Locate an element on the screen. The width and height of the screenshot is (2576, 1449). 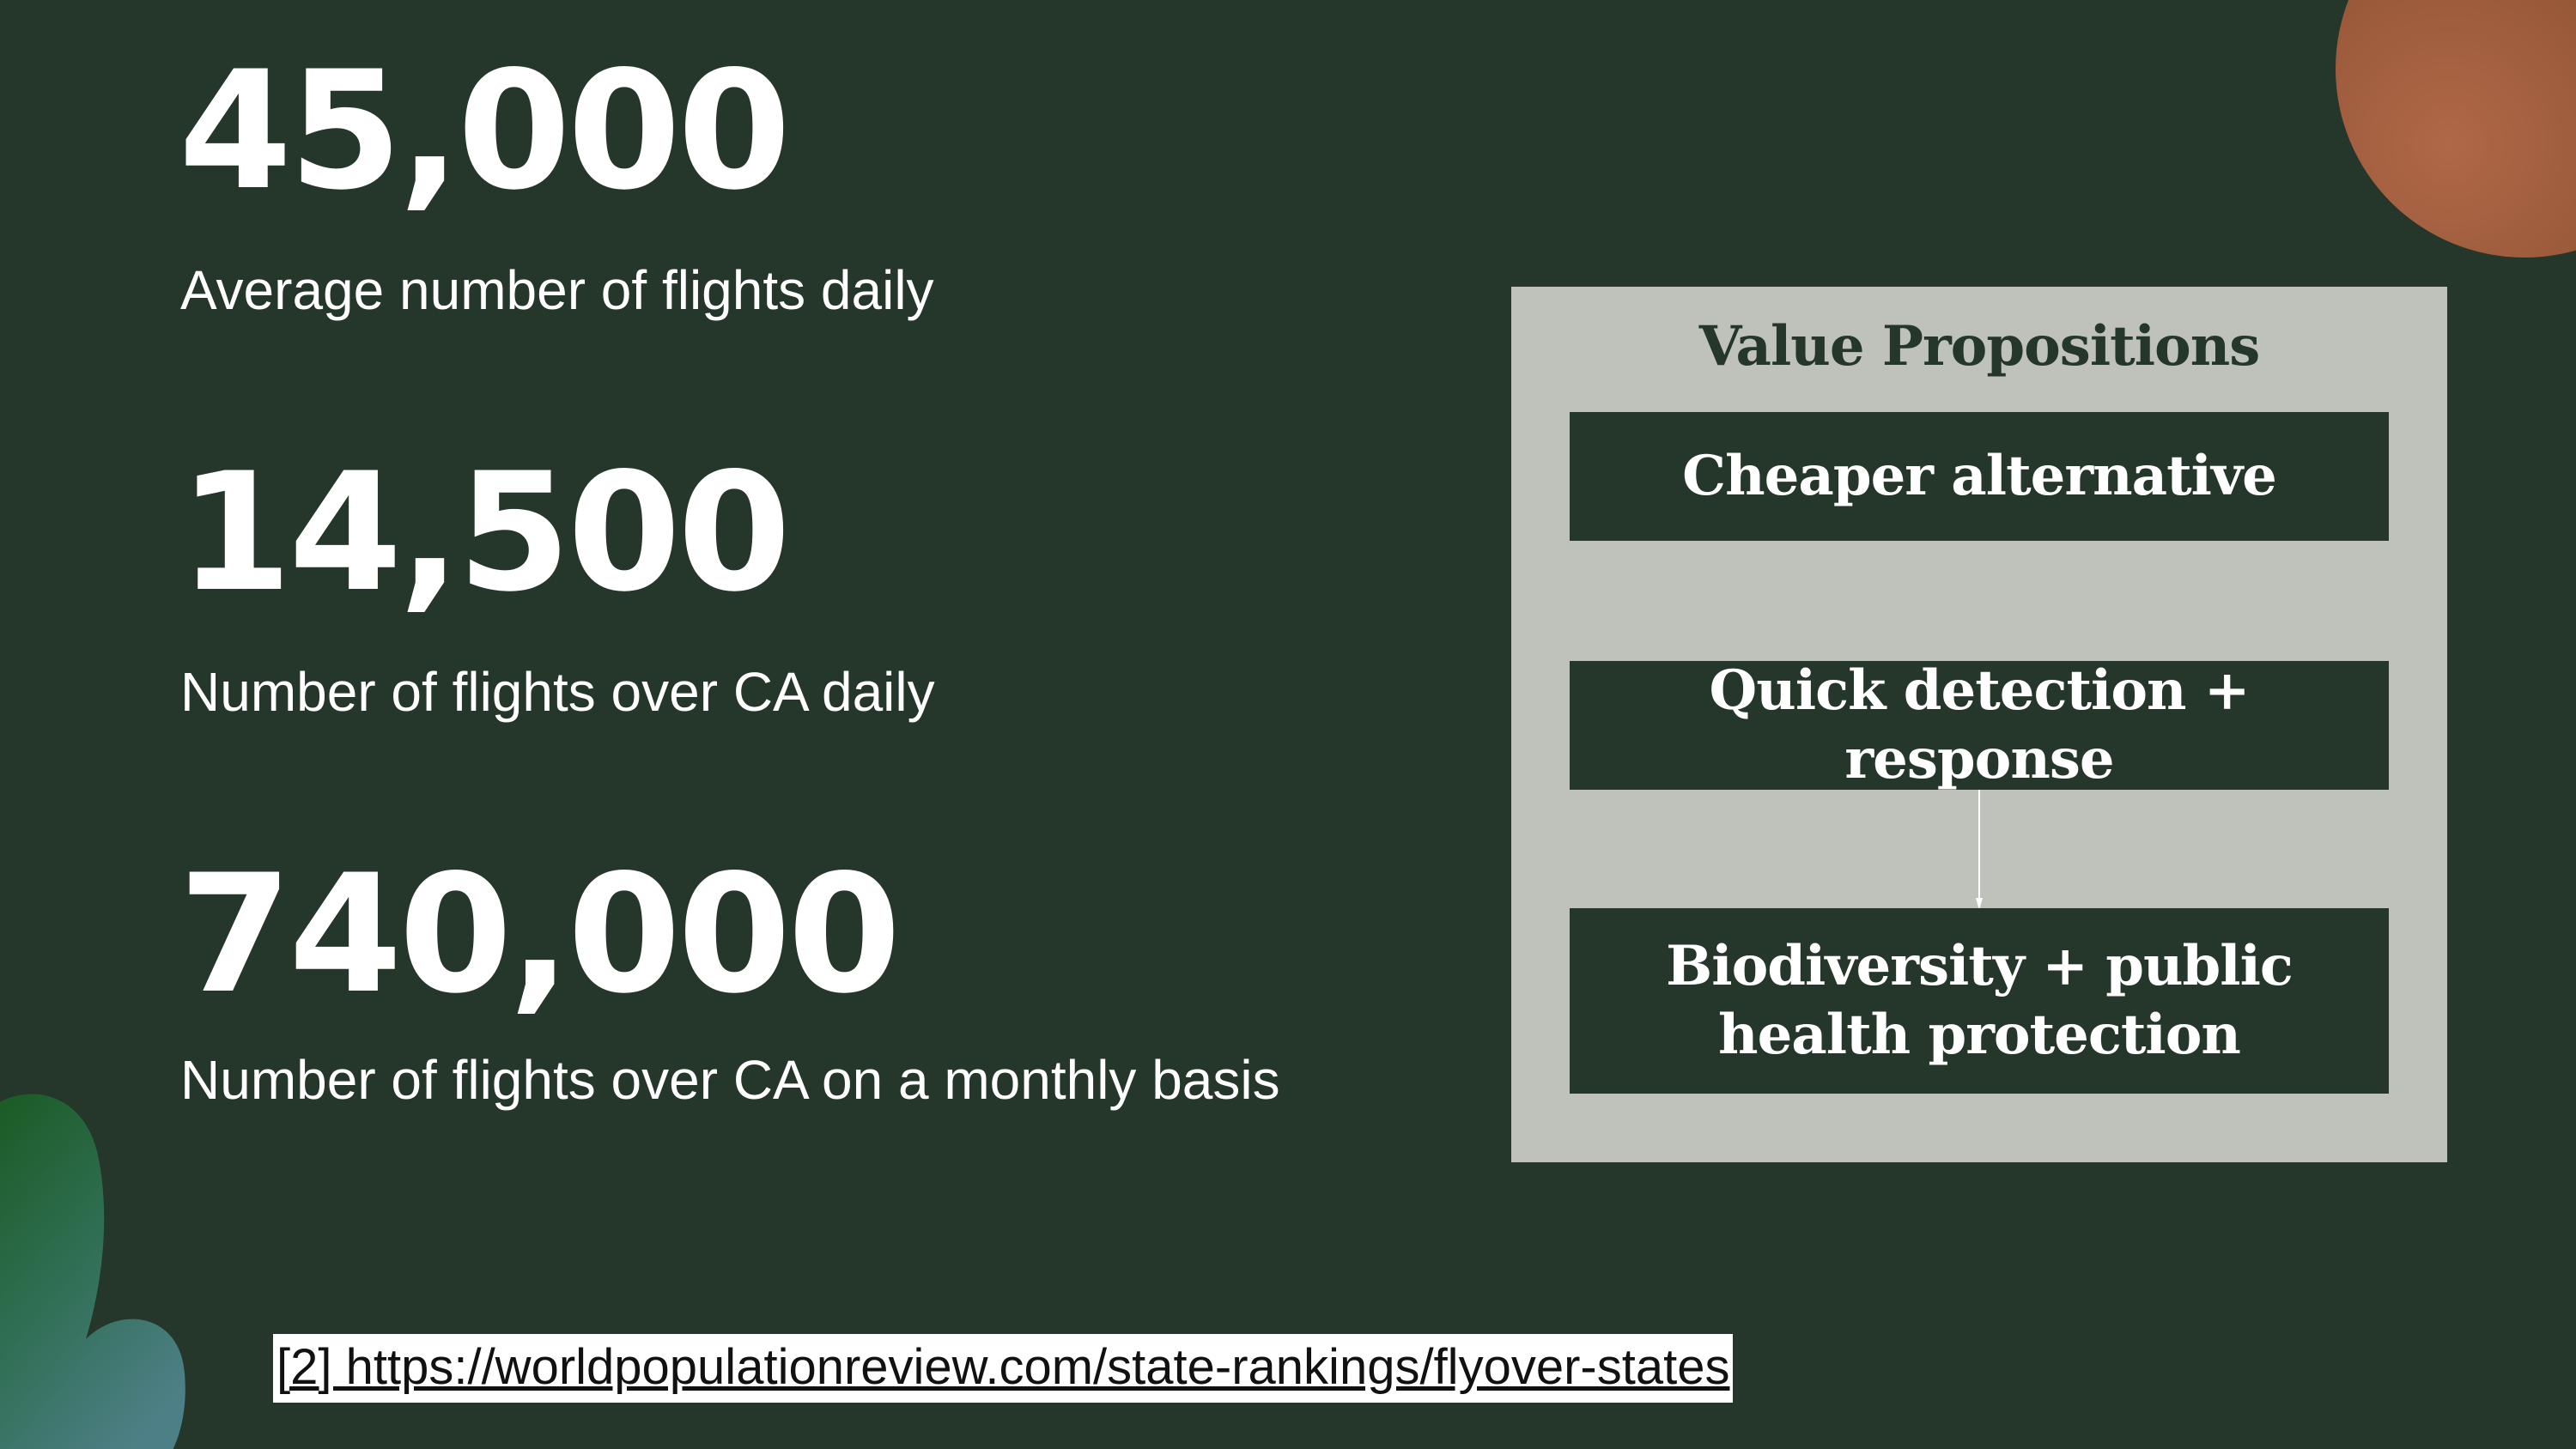
value-proposition-label: Quick detection + response is located at coordinates (1980, 724).